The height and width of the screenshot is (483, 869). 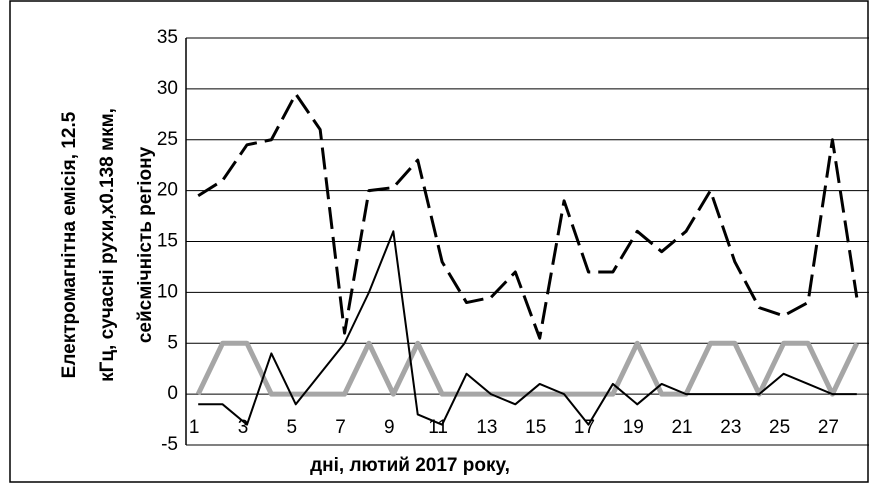 I want to click on x-tick-label: 27, so click(x=828, y=427).